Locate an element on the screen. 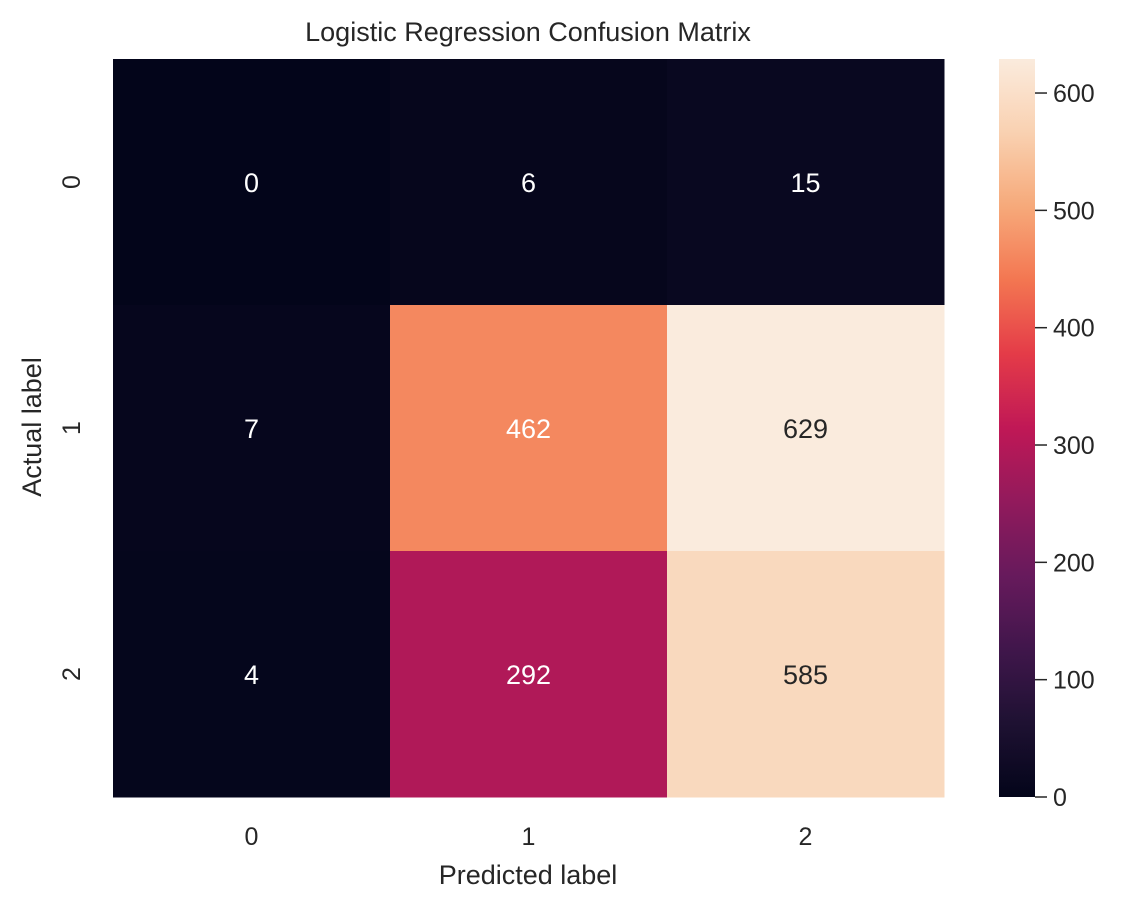  colorbar-tick-label: 600 is located at coordinates (1074, 94).